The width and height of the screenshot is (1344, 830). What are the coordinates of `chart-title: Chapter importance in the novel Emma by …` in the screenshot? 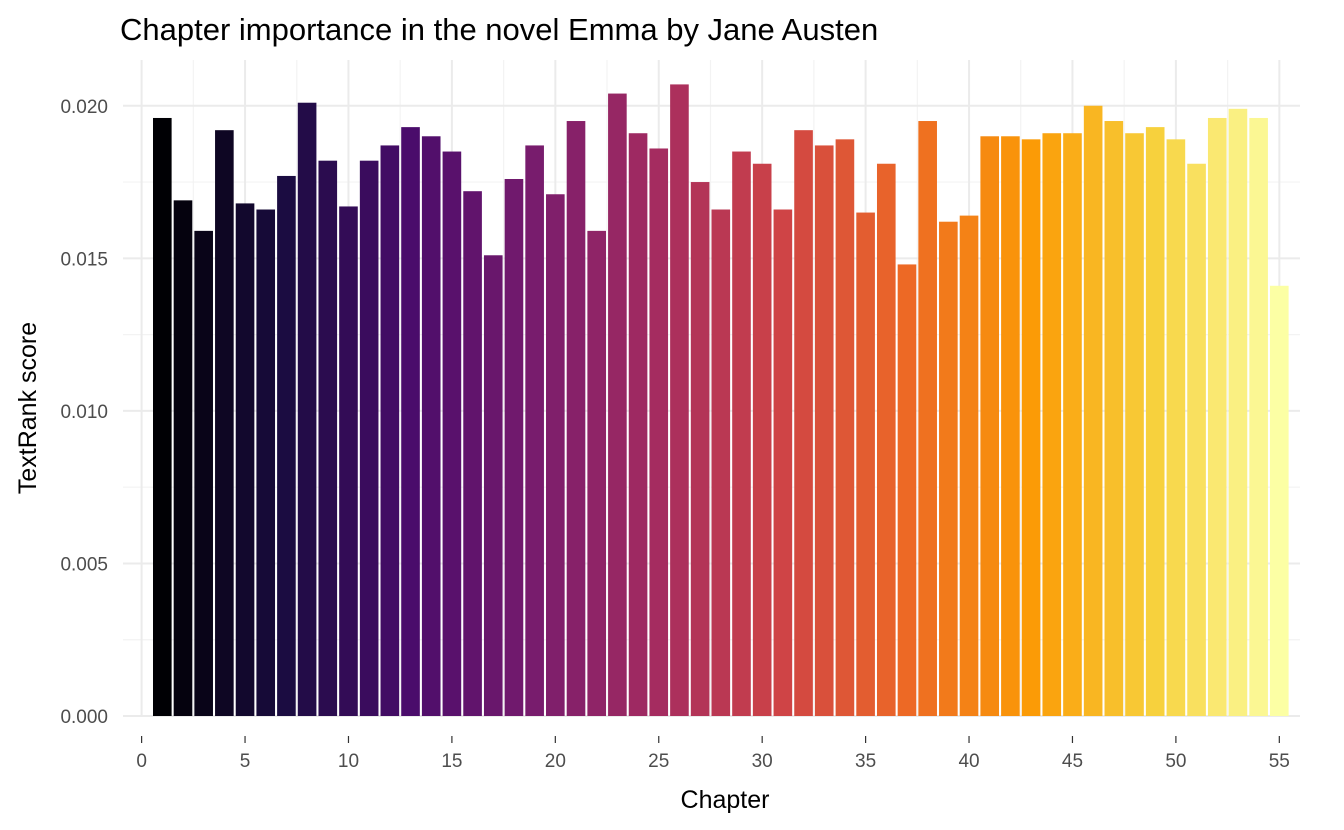 It's located at (499, 29).